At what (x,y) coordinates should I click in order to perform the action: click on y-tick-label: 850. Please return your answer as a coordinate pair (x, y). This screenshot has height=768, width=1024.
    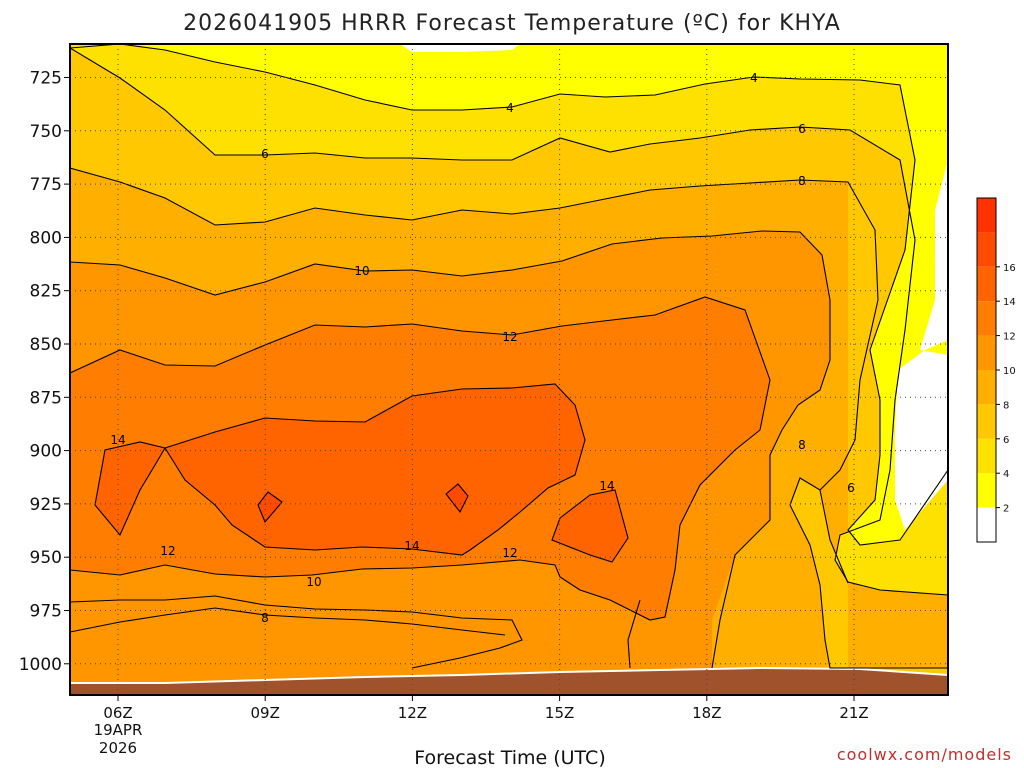
    Looking at the image, I should click on (46, 345).